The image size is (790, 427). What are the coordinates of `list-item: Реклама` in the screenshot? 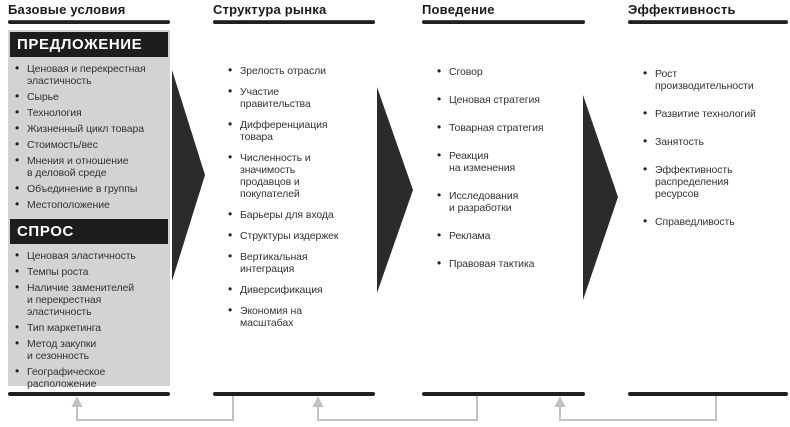 It's located at (511, 235).